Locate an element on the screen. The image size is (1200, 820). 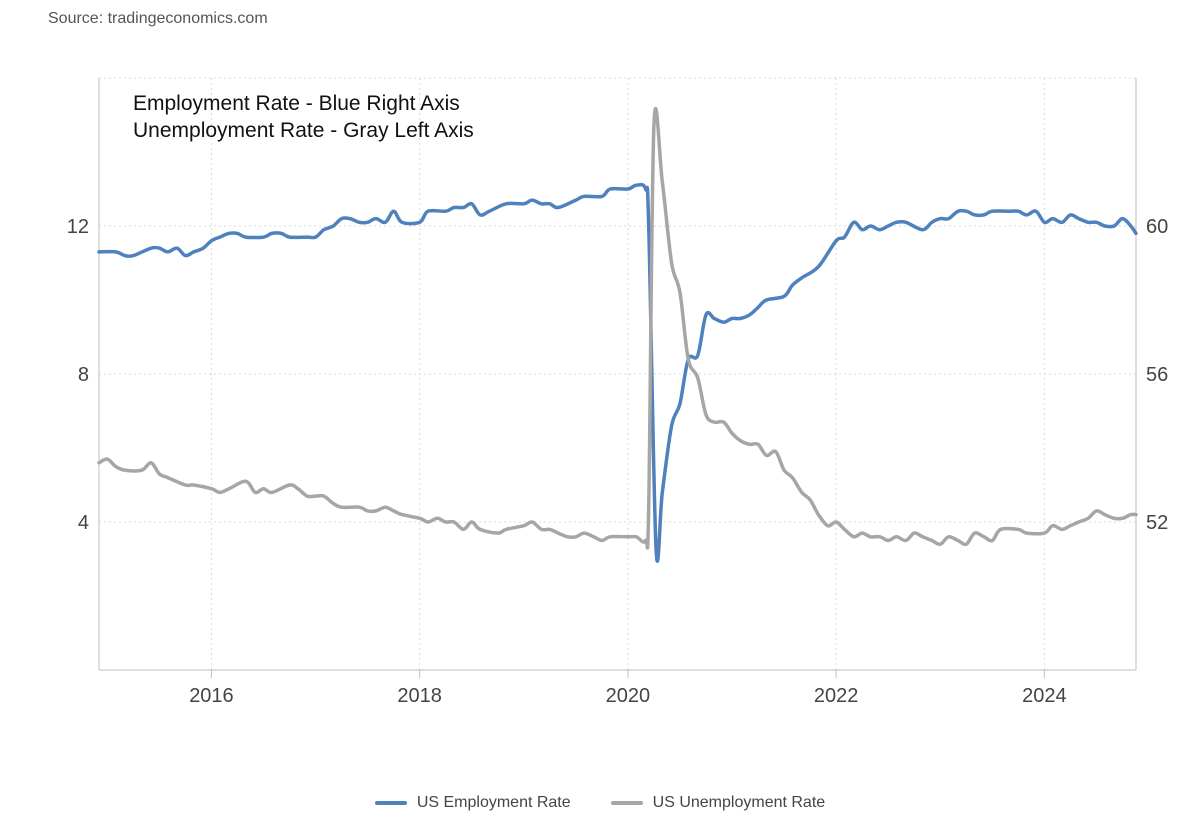
source-label: Source: tradingeconomics.com is located at coordinates (158, 18).